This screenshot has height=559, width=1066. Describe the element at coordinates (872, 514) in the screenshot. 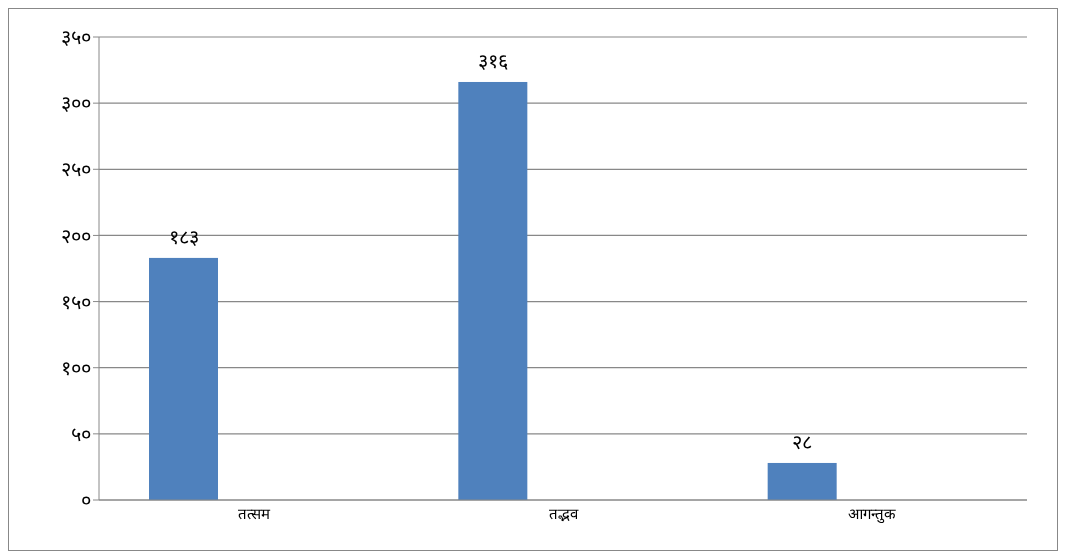

I see `x-tick-label: आगन्तुक` at that location.